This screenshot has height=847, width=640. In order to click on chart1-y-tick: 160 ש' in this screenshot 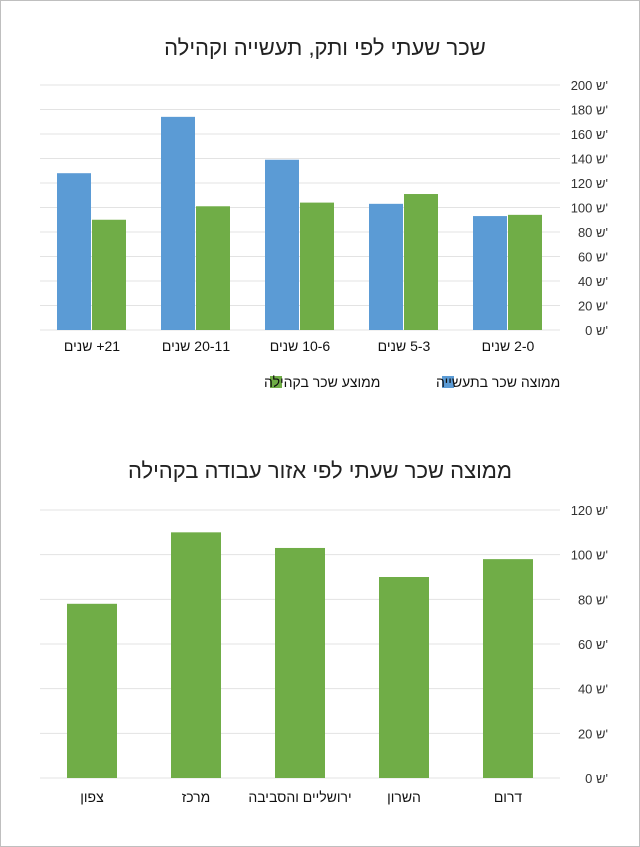, I will do `click(589, 134)`.